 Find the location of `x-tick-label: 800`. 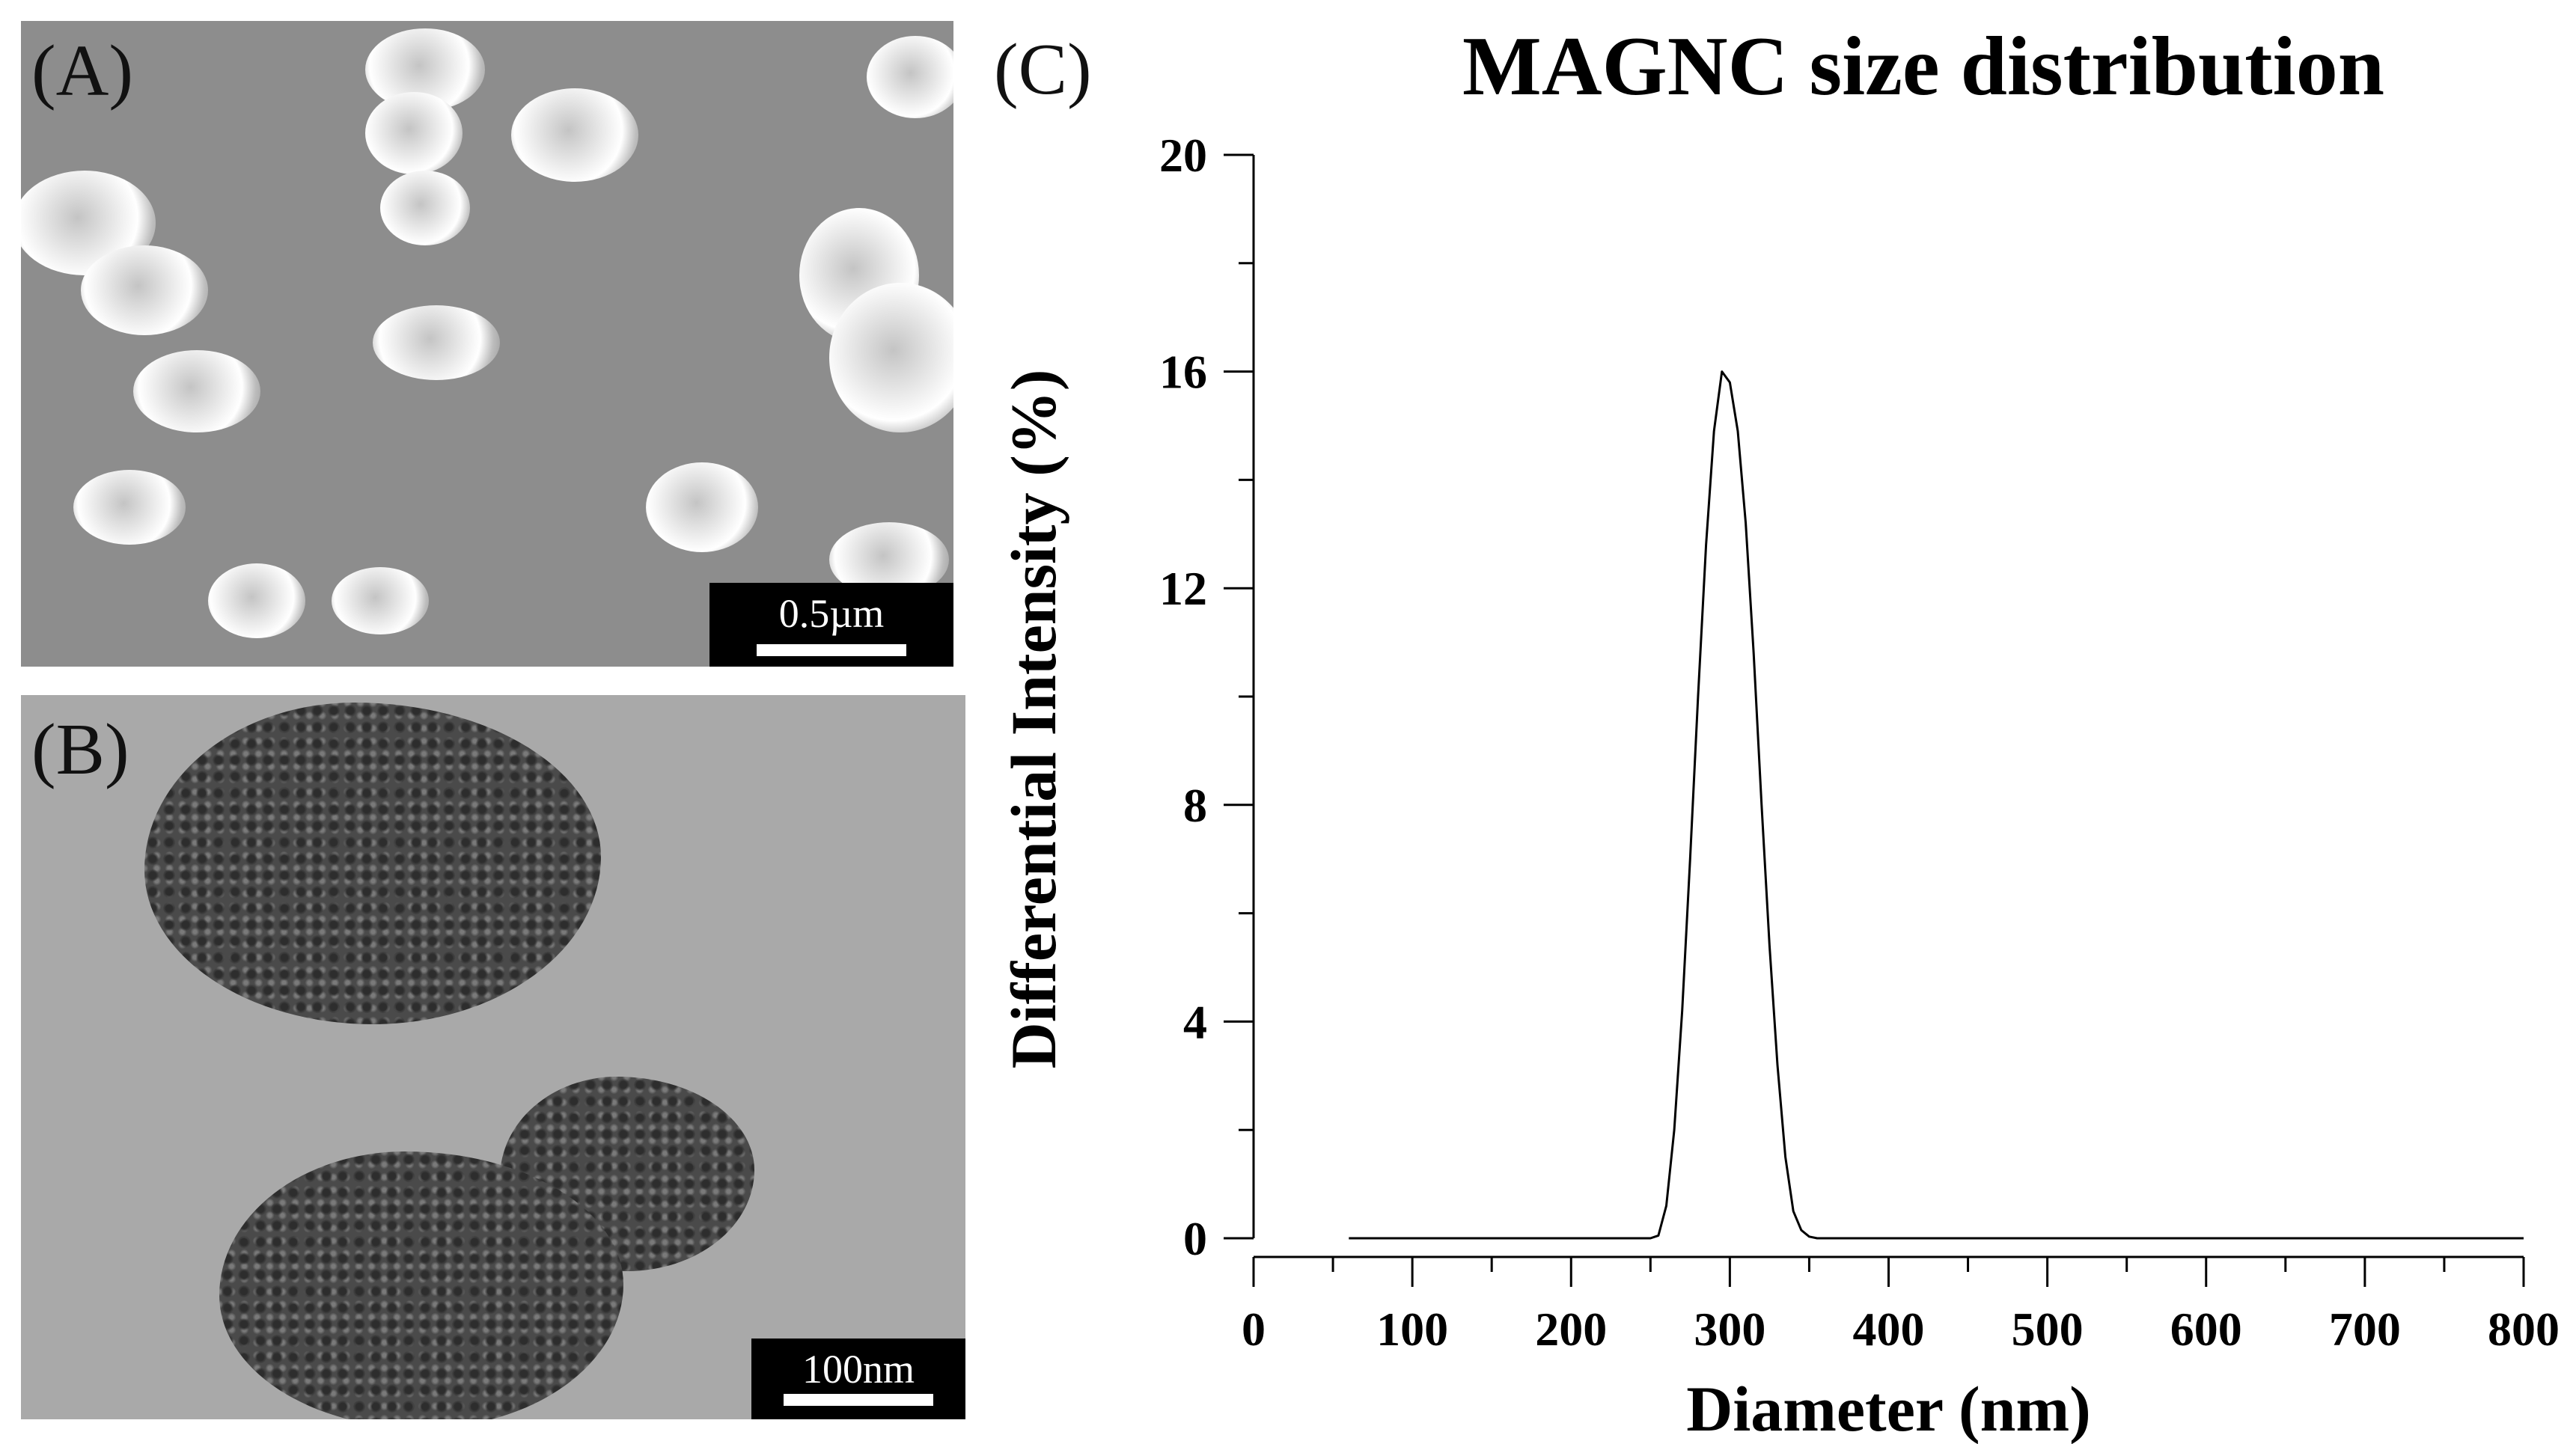

x-tick-label: 800 is located at coordinates (2524, 1329).